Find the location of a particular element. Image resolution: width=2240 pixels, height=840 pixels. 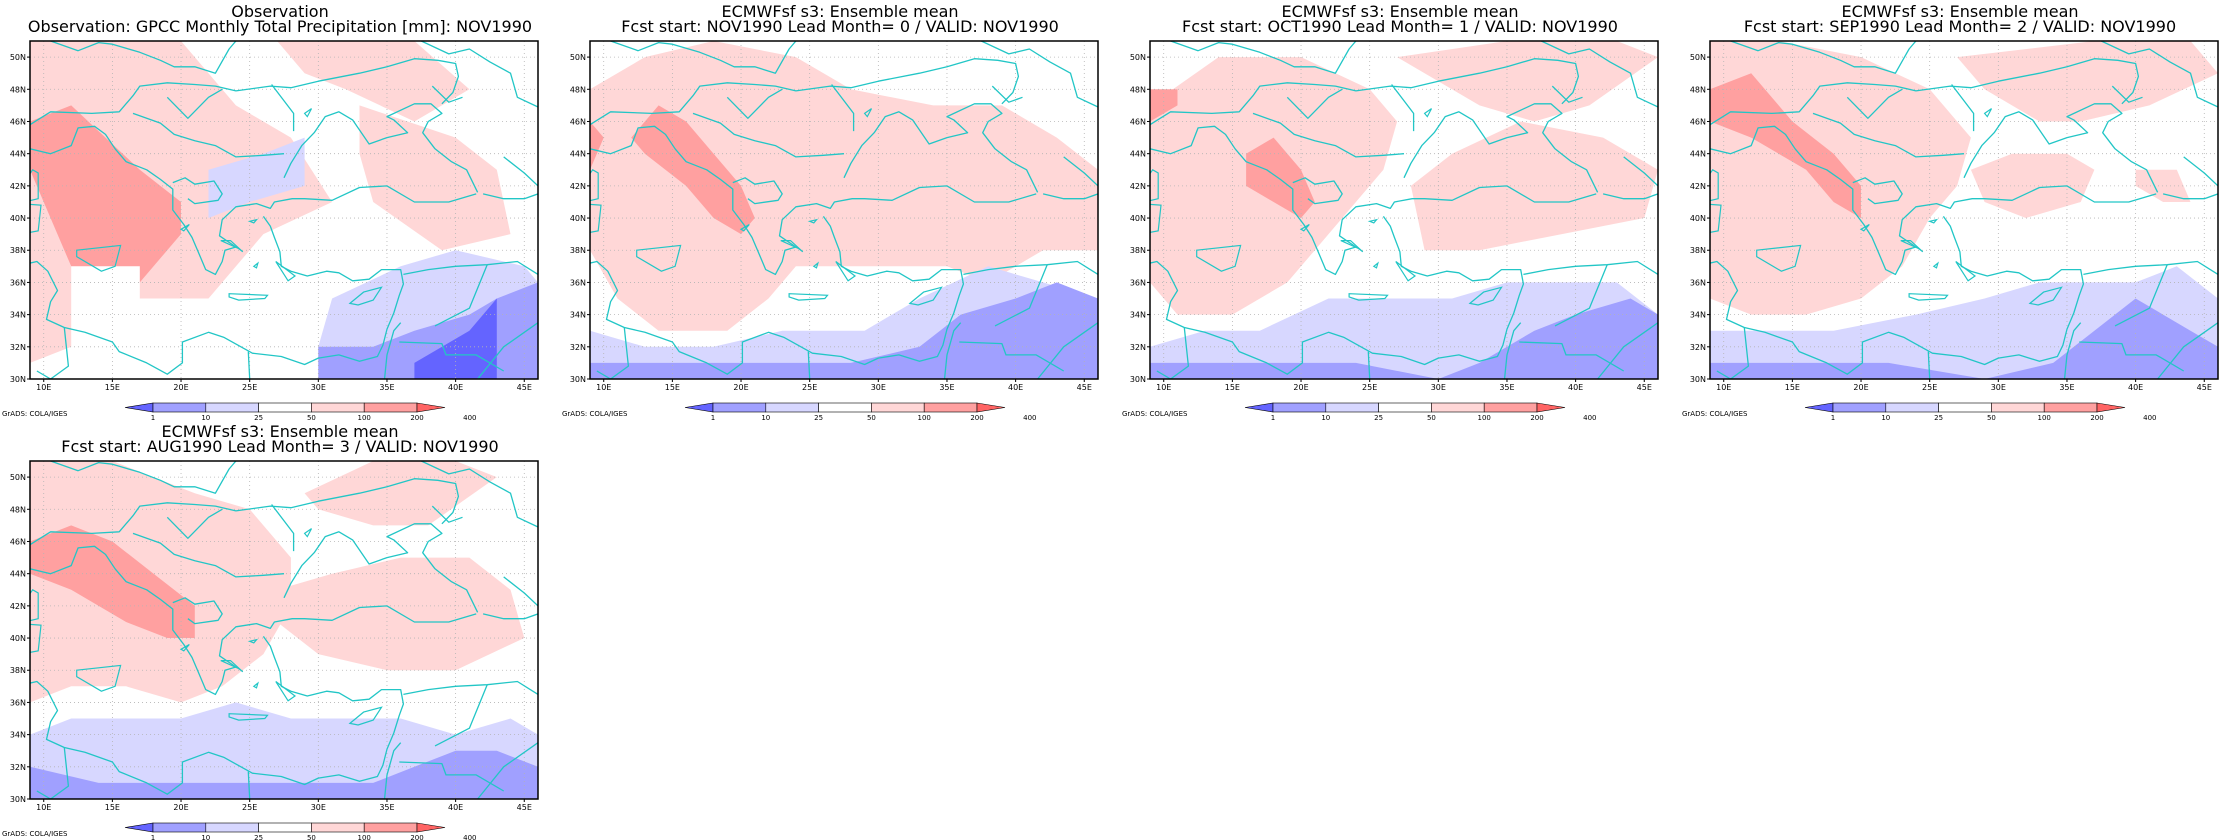

legend-level-label: 10 is located at coordinates (1325, 417).